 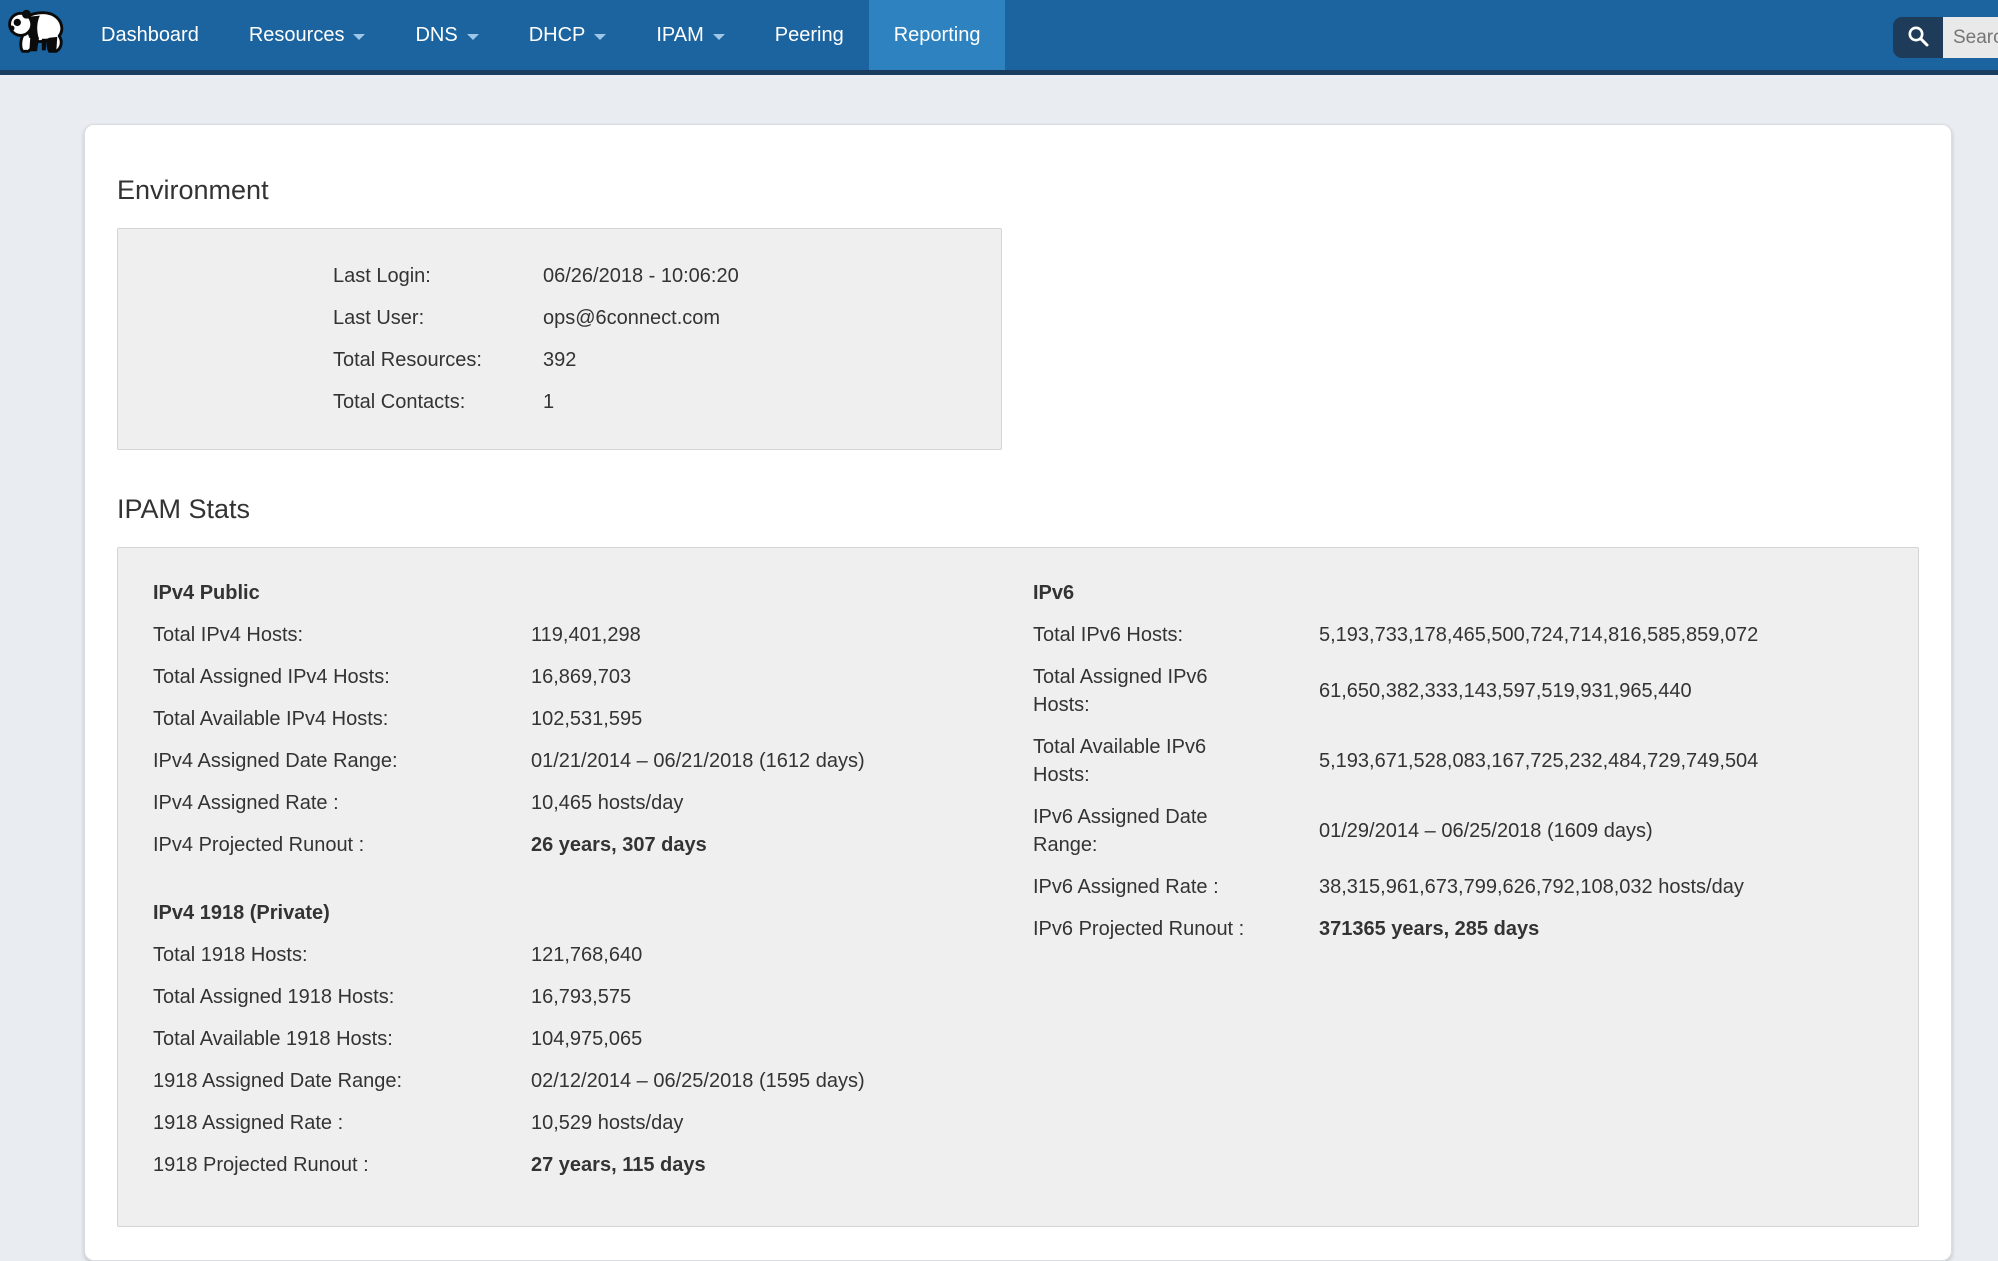 I want to click on row-value: 371365 years, 285 days, so click(x=1429, y=929).